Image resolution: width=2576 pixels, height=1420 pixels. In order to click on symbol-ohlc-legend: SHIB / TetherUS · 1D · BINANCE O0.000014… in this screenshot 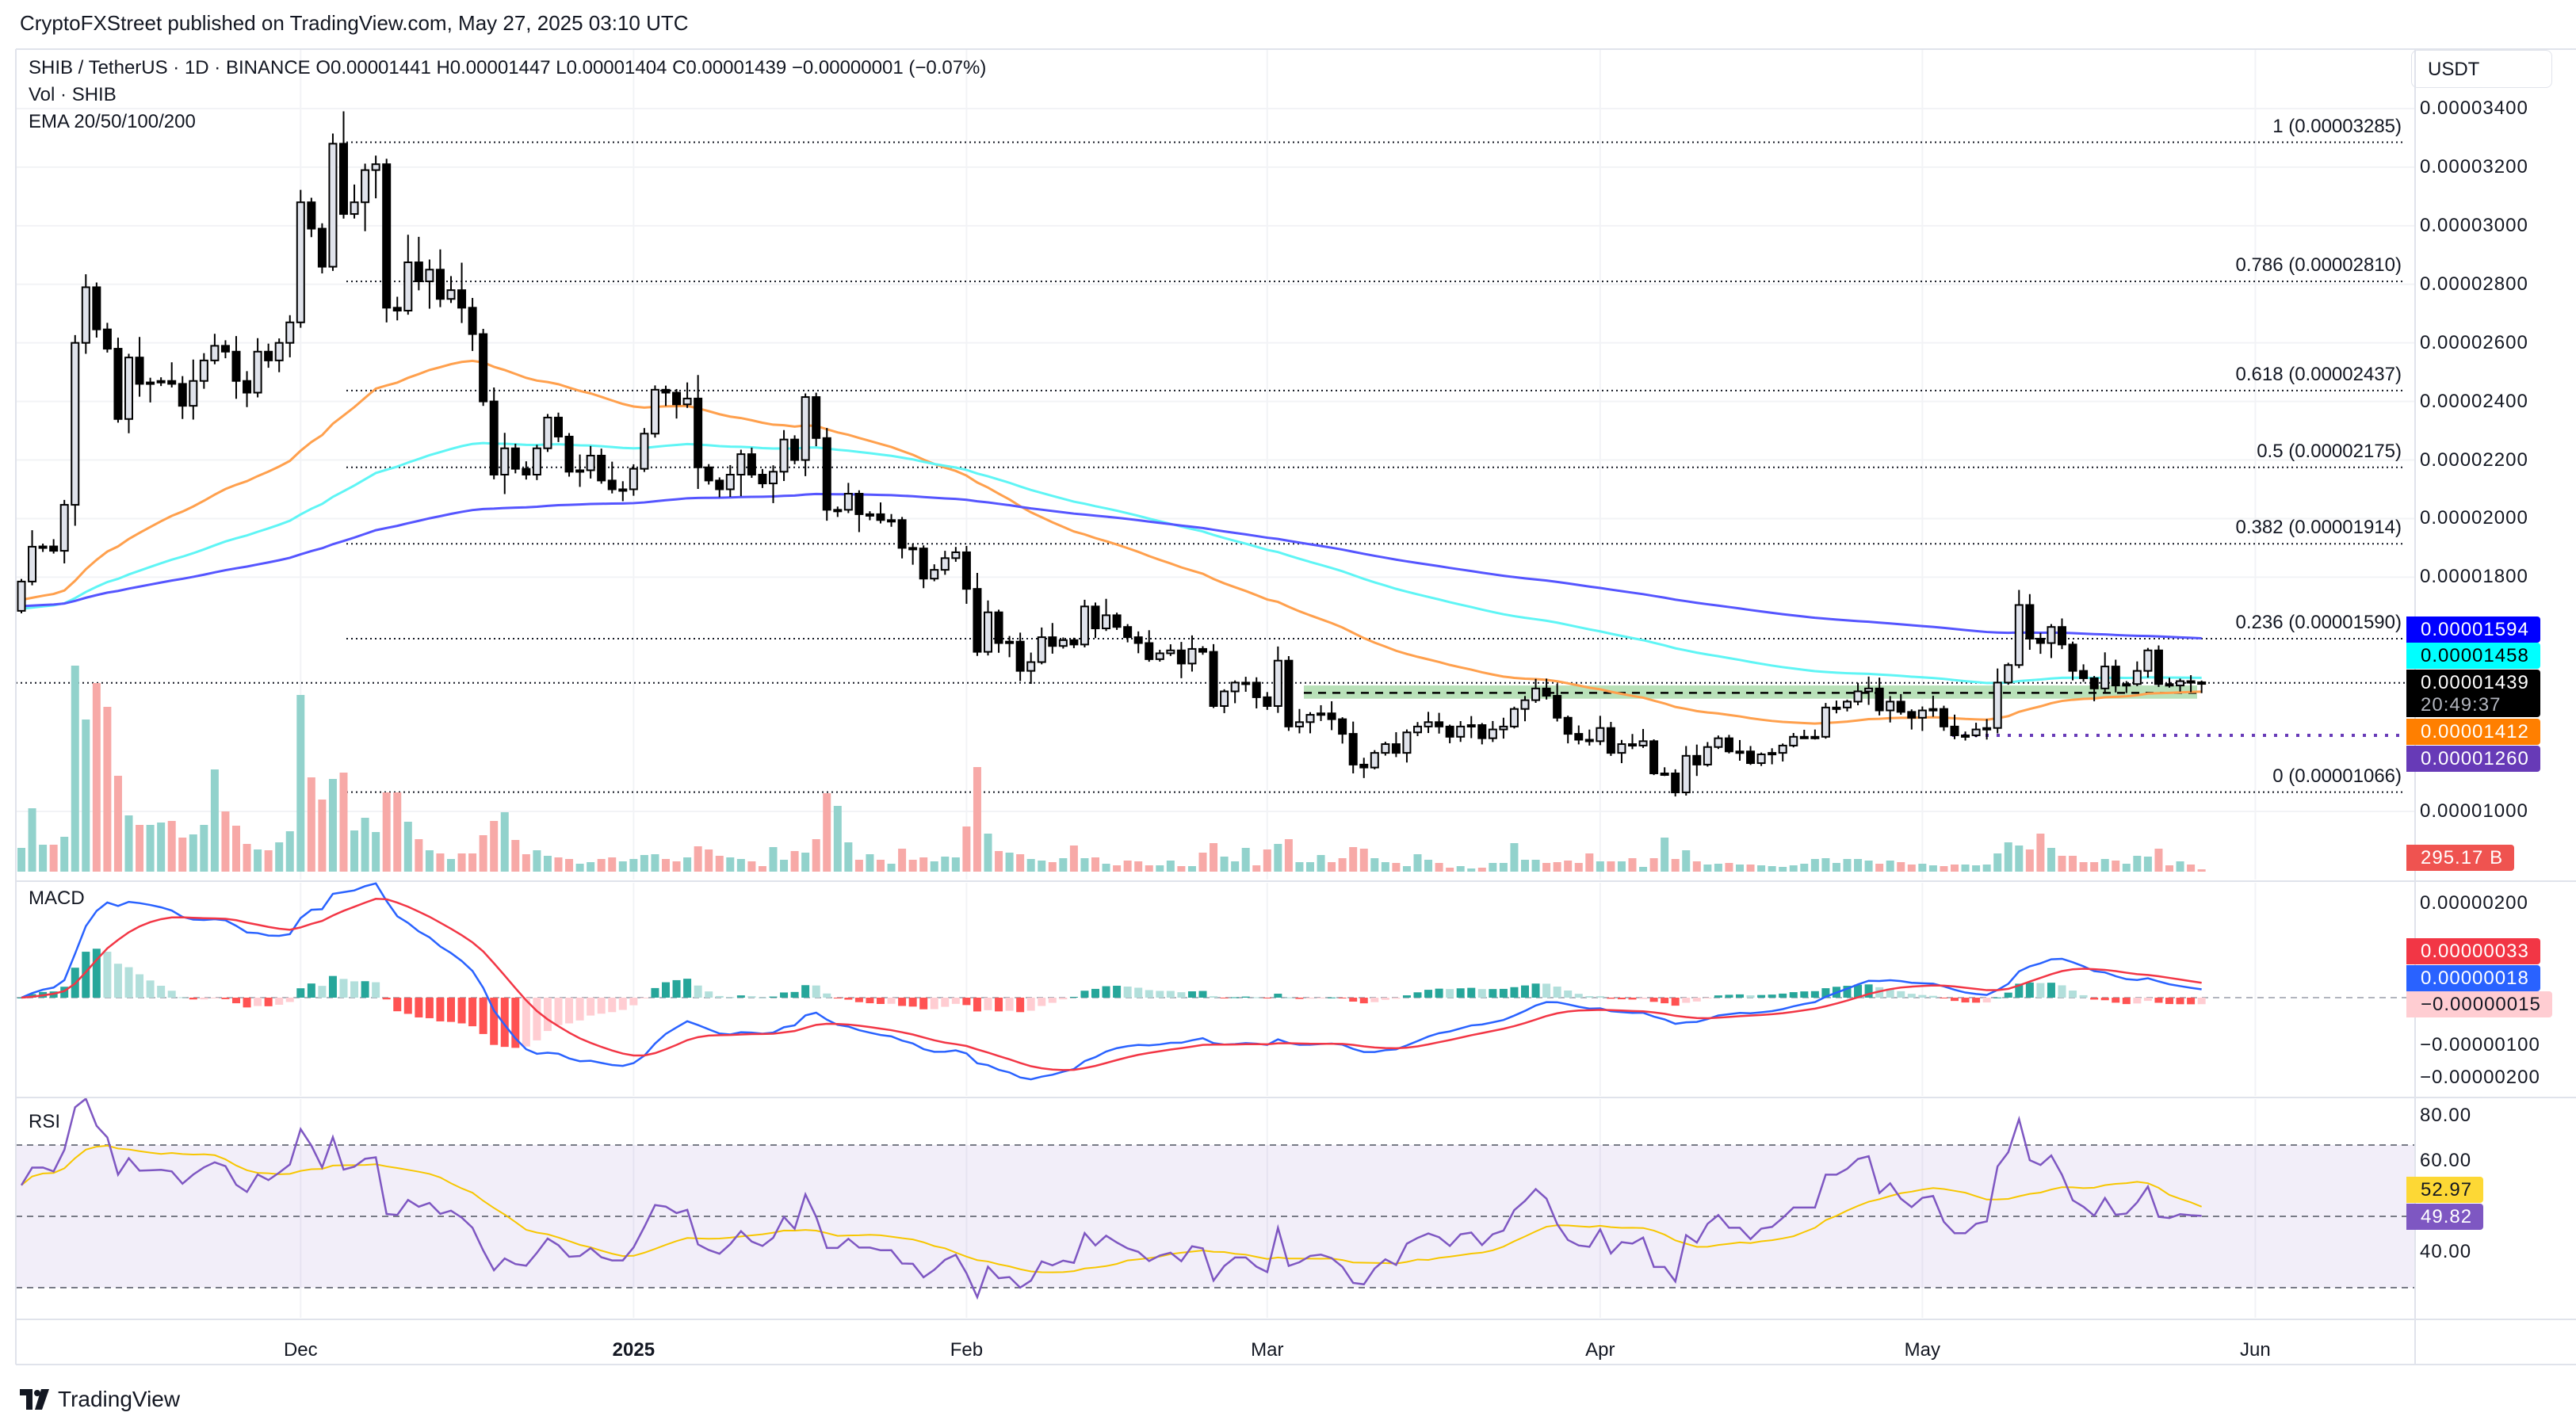, I will do `click(508, 67)`.